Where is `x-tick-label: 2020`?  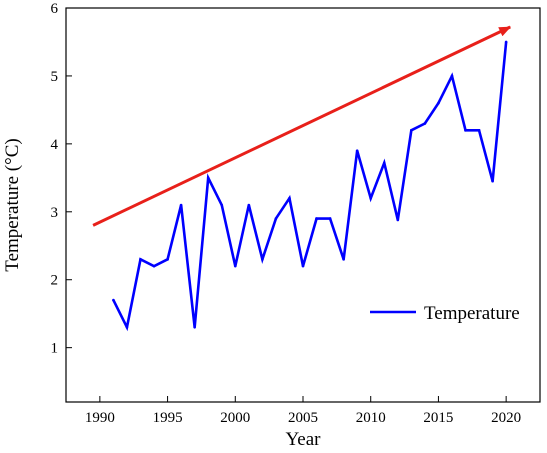 x-tick-label: 2020 is located at coordinates (506, 418).